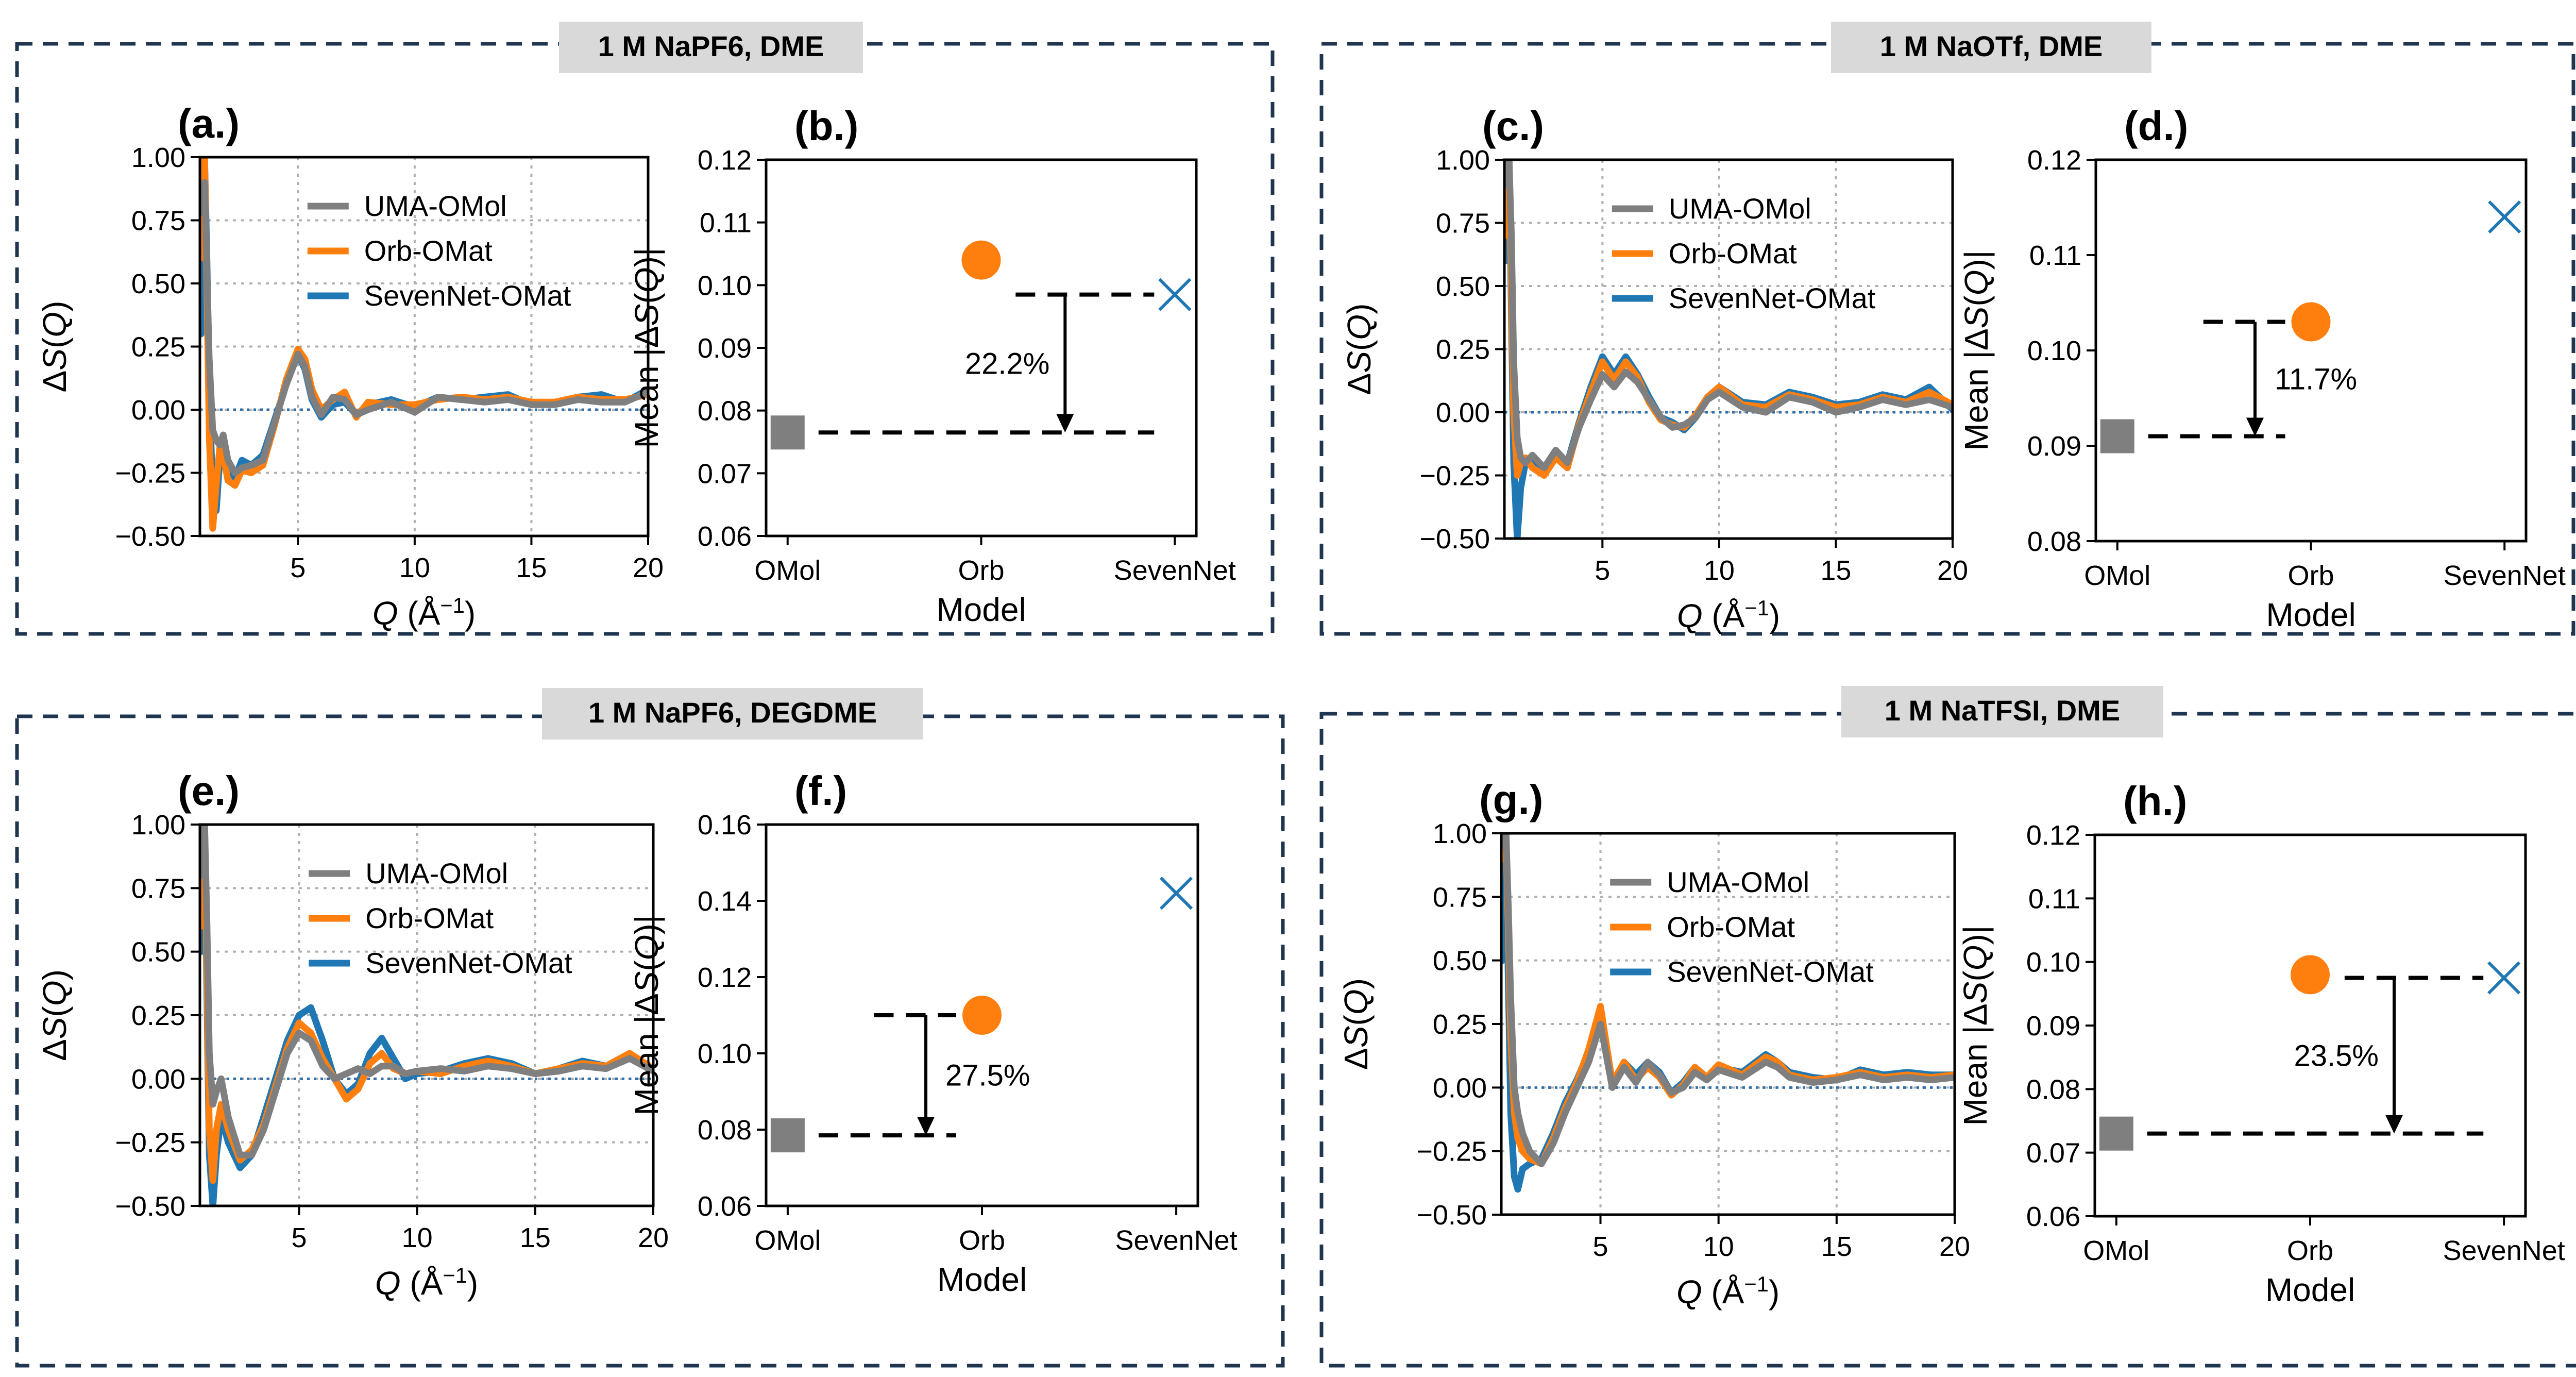 Image resolution: width=2576 pixels, height=1377 pixels. Describe the element at coordinates (2336, 1056) in the screenshot. I see `annotation-label: 23.5%` at that location.